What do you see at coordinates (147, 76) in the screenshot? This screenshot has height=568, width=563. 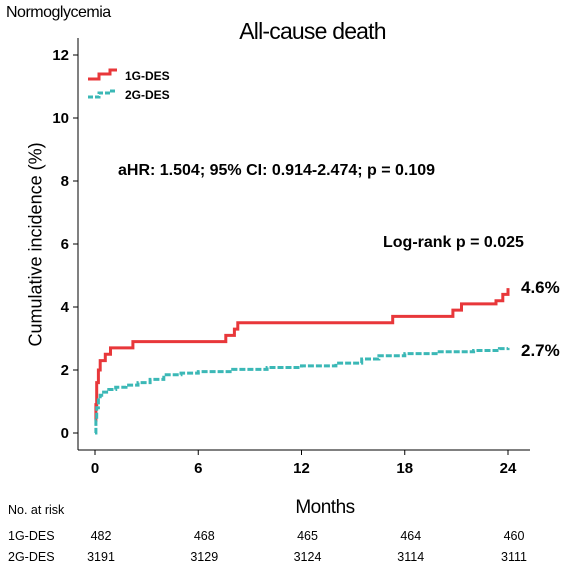 I see `legend-label-1g-des: 1G-DES` at bounding box center [147, 76].